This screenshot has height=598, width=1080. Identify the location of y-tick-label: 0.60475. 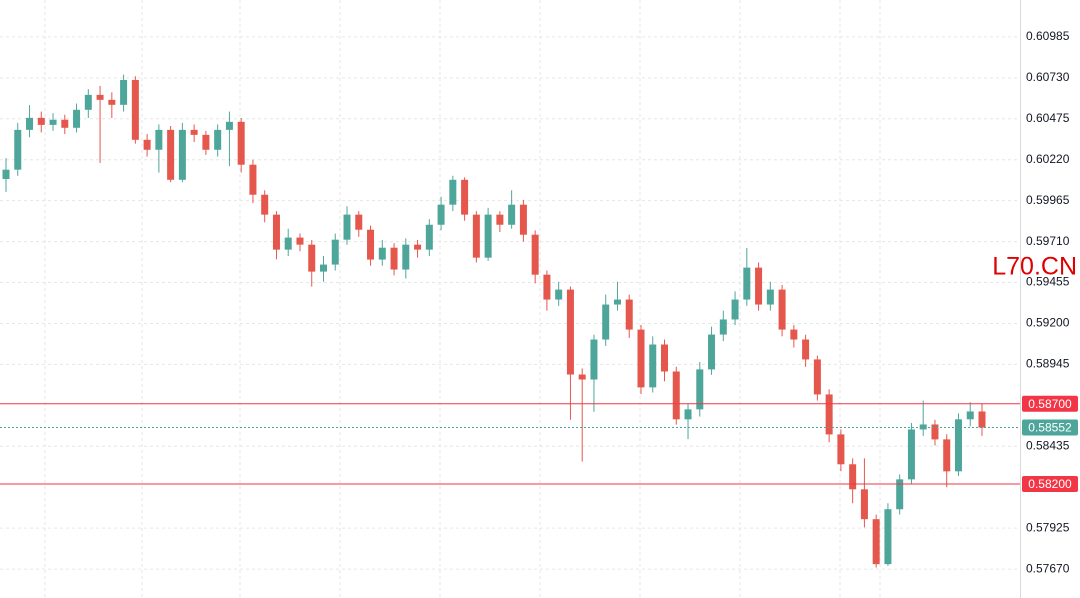
(1048, 118).